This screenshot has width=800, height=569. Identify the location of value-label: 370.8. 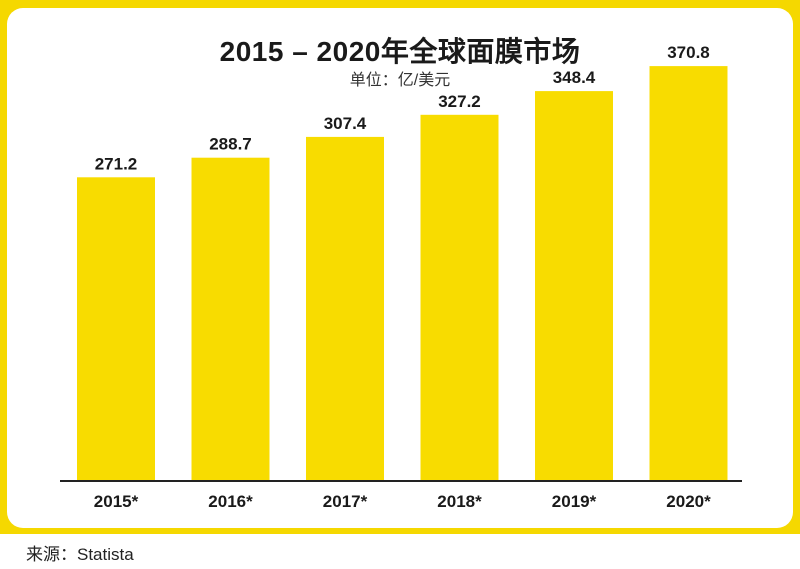
(688, 52).